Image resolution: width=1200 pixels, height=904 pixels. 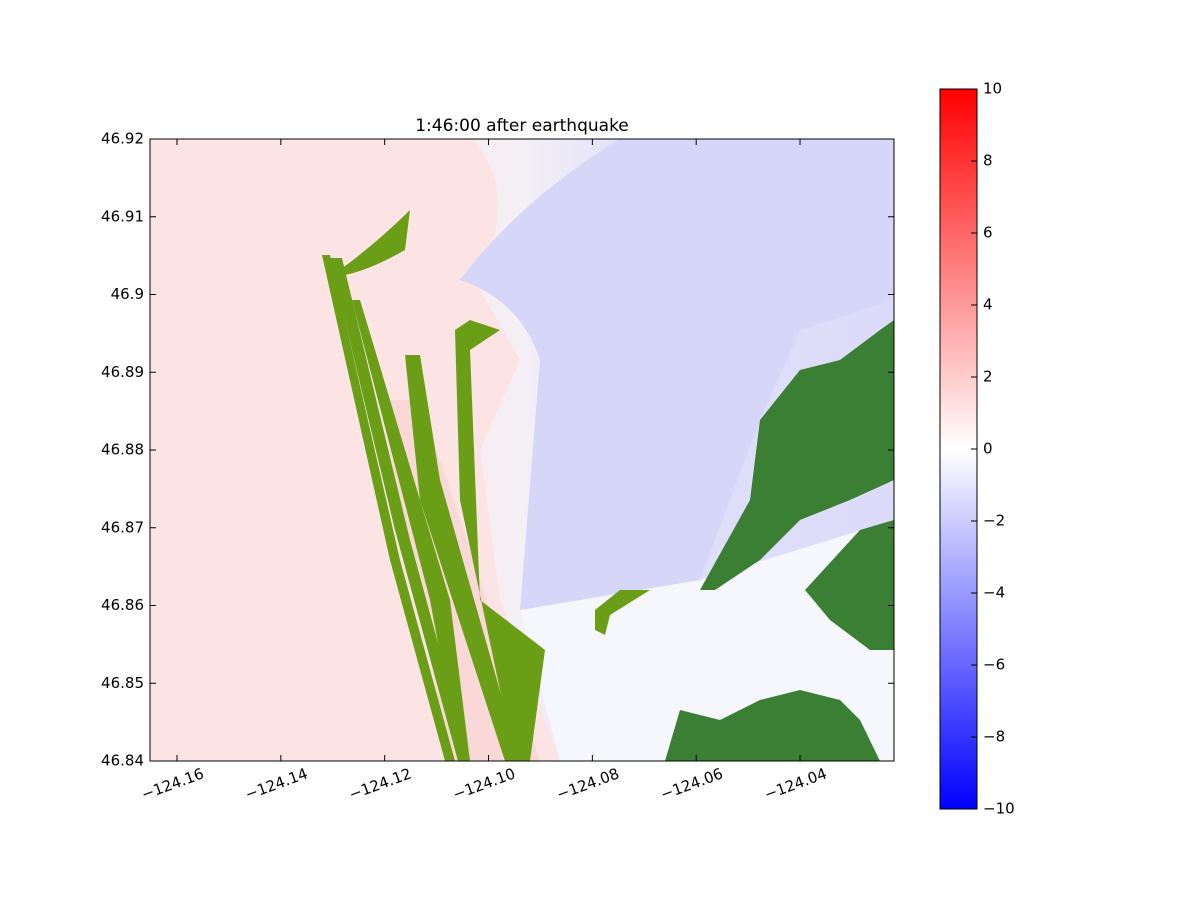 I want to click on colorbar-tick-label: 6, so click(x=988, y=233).